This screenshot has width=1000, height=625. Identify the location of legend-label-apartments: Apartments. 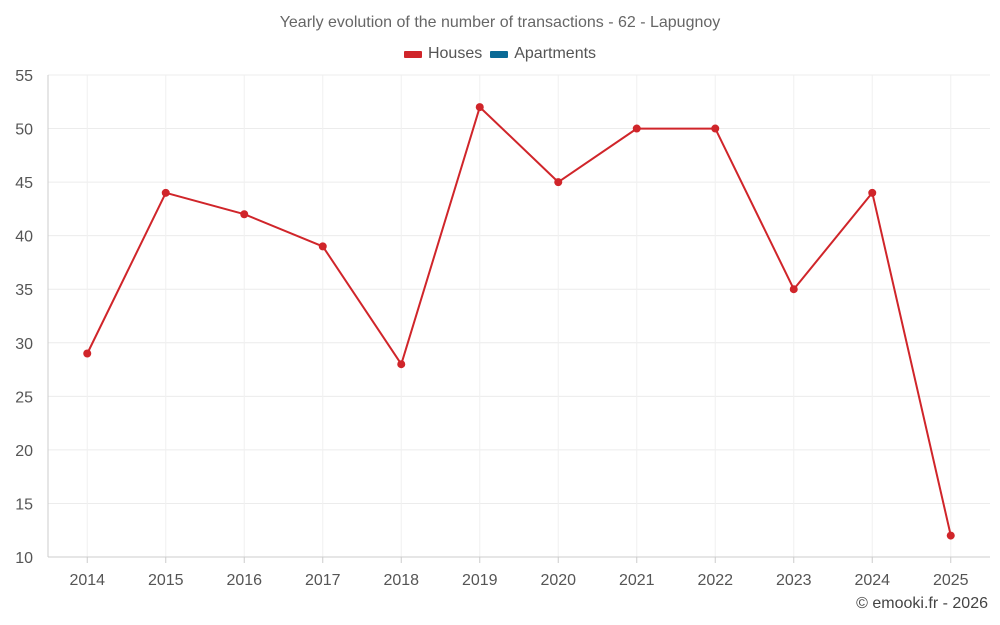
(555, 53).